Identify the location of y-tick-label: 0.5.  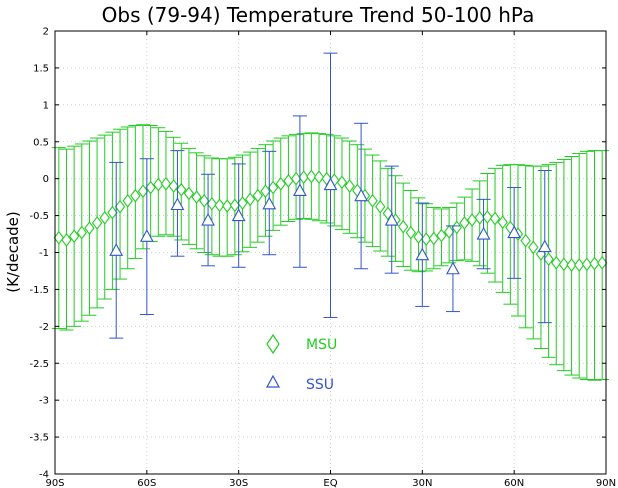
(41, 142).